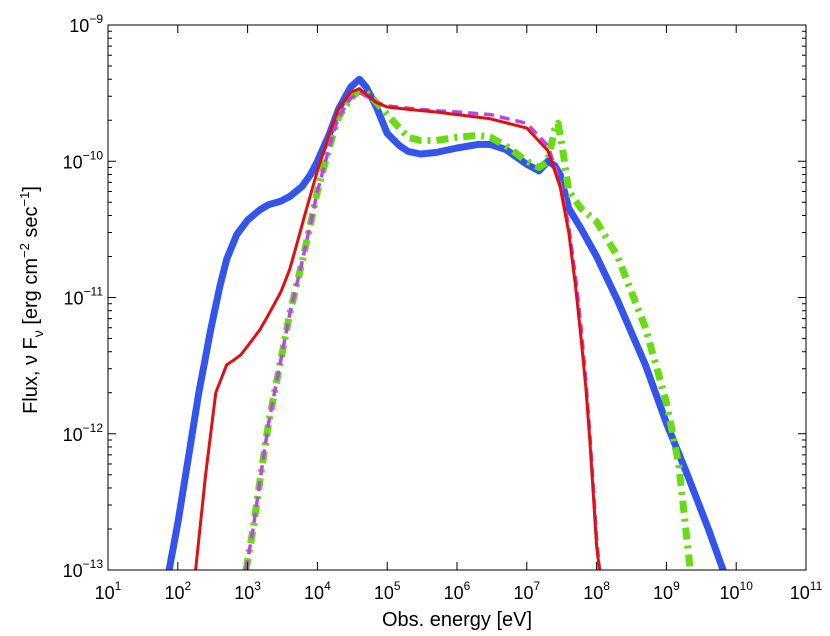 The height and width of the screenshot is (636, 830). Describe the element at coordinates (83, 433) in the screenshot. I see `y-tick-label: 10−12` at that location.